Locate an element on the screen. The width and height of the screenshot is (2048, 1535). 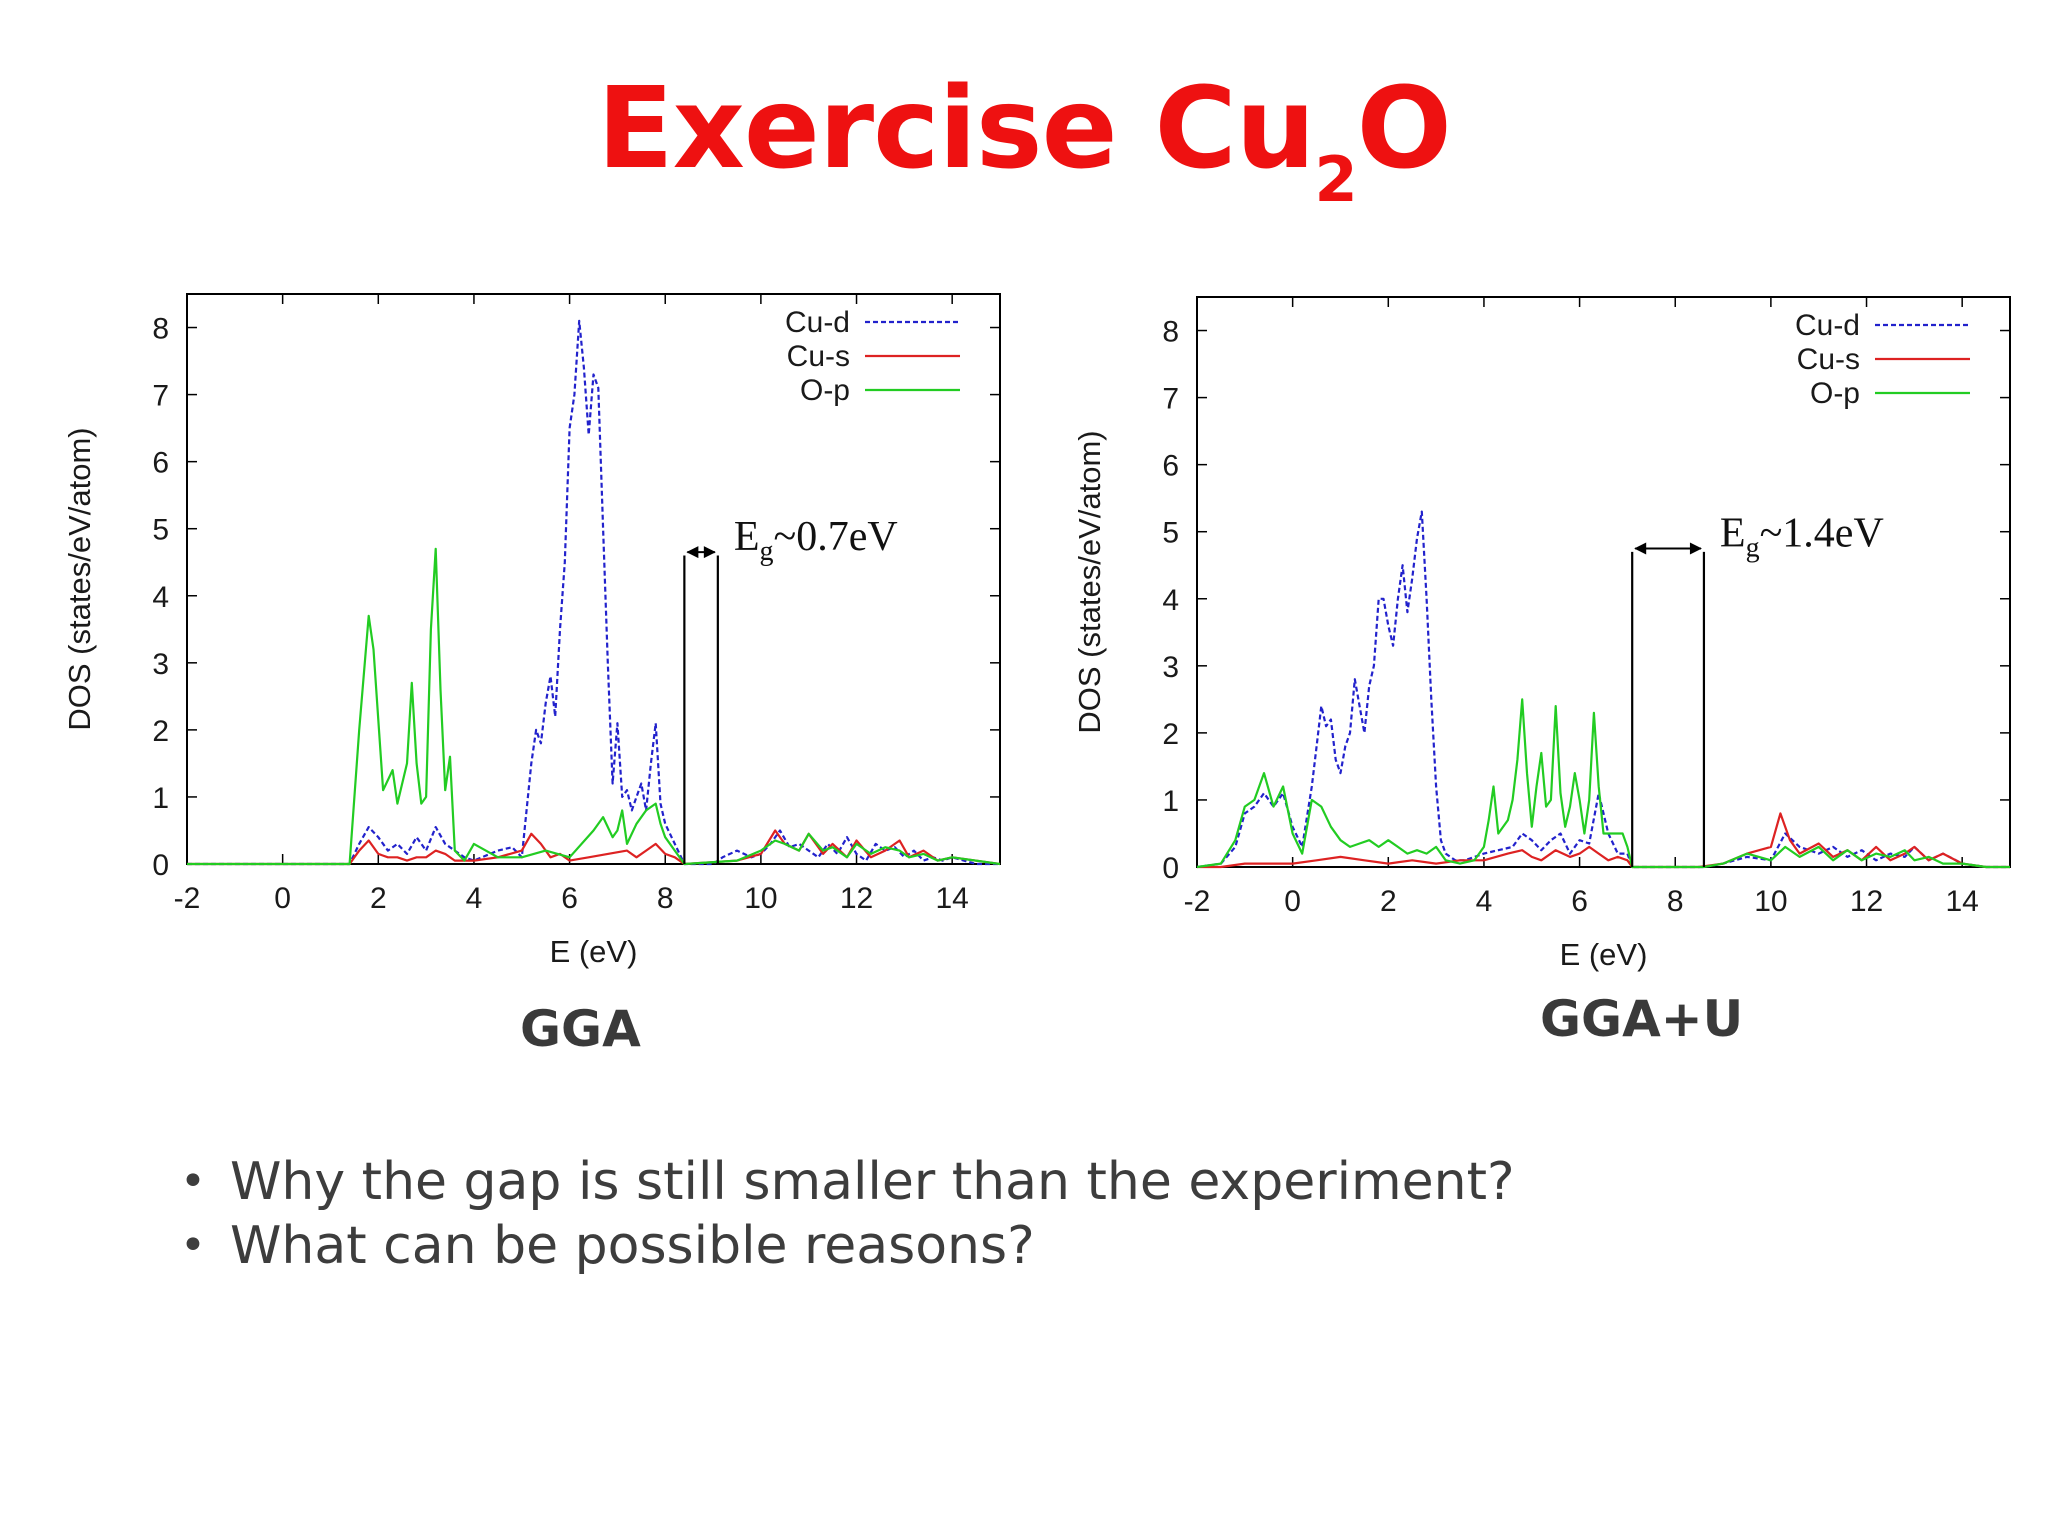
bullet-item: What can be possible reasons? is located at coordinates (847, 1246).